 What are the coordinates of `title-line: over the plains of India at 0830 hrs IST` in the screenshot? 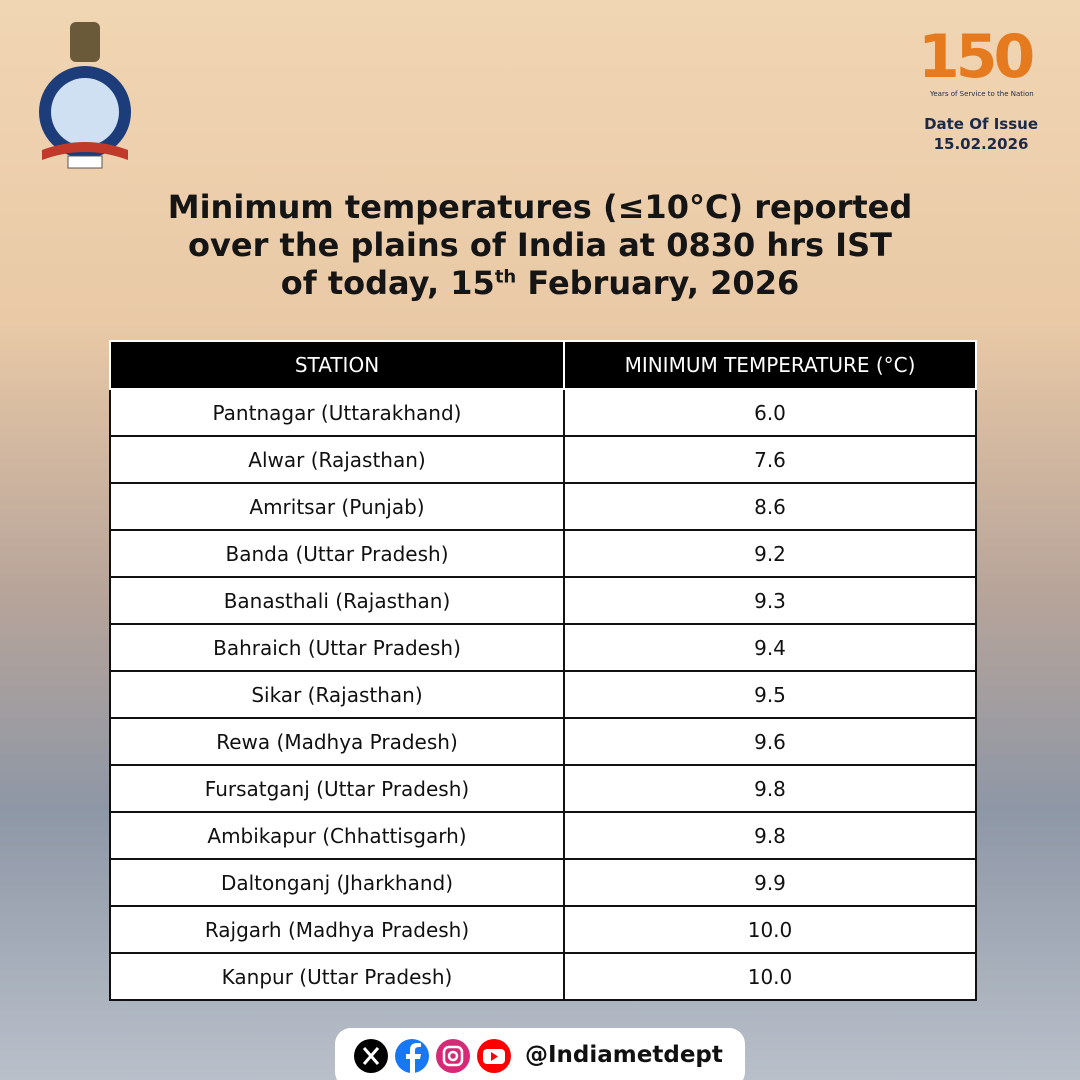 It's located at (540, 245).